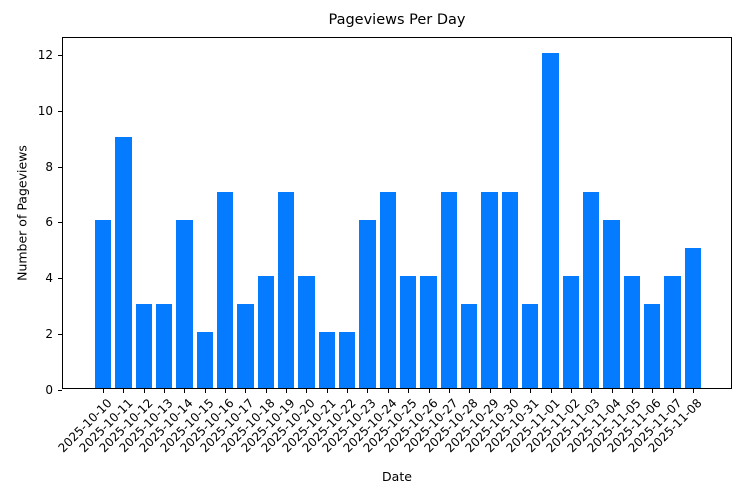  Describe the element at coordinates (45, 110) in the screenshot. I see `y-tick-label: 10` at that location.